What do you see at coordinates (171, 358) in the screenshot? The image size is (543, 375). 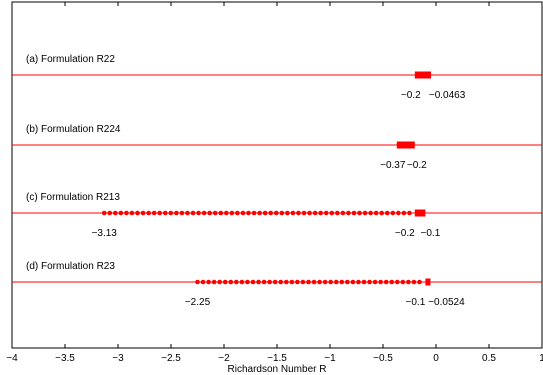 I see `x-tick-label: −2.5` at bounding box center [171, 358].